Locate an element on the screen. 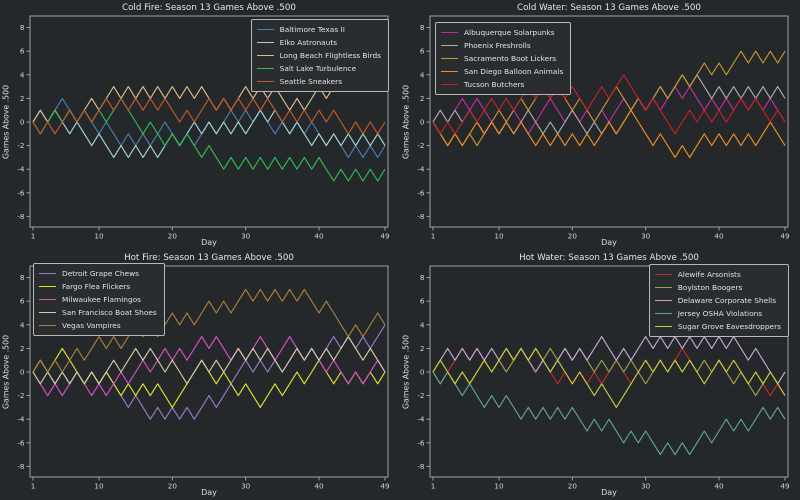  series-line-vegas-vampires is located at coordinates (209, 330).